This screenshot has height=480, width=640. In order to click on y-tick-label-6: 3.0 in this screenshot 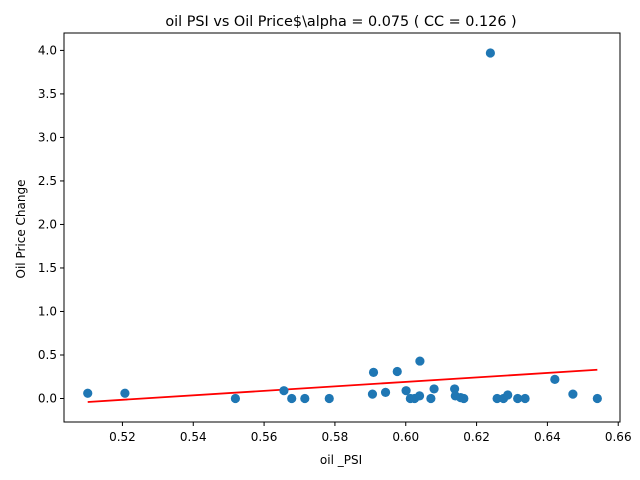, I will do `click(47, 137)`.